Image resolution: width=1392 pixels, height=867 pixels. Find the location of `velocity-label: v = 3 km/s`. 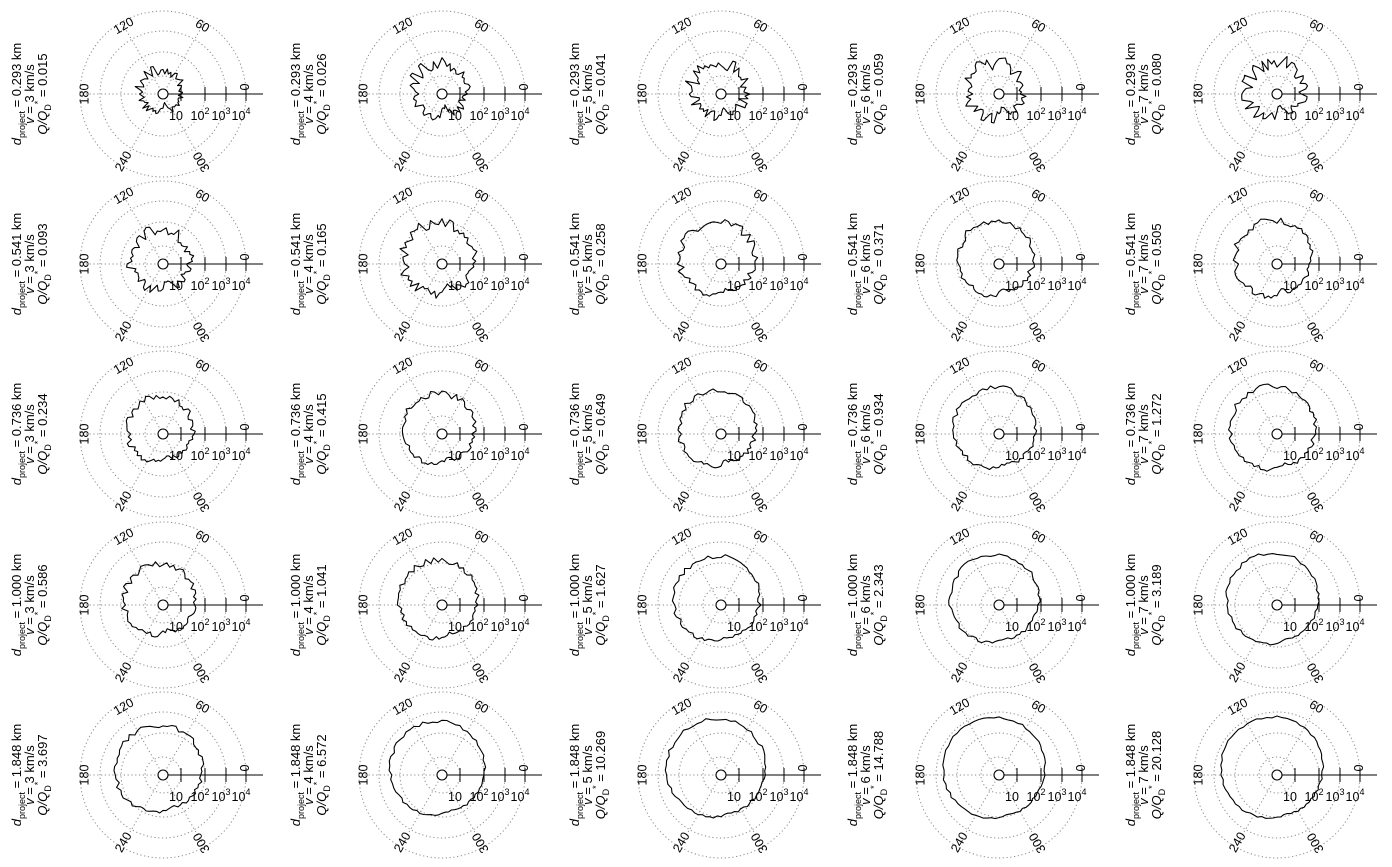

velocity-label: v = 3 km/s is located at coordinates (29, 775).